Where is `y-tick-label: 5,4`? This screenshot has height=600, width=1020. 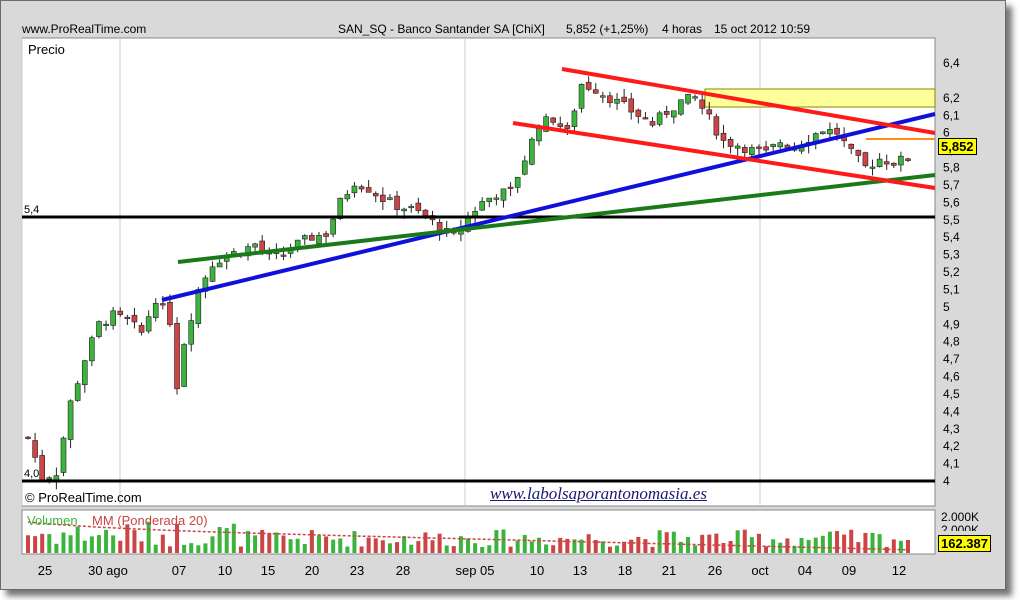
y-tick-label: 5,4 is located at coordinates (951, 237).